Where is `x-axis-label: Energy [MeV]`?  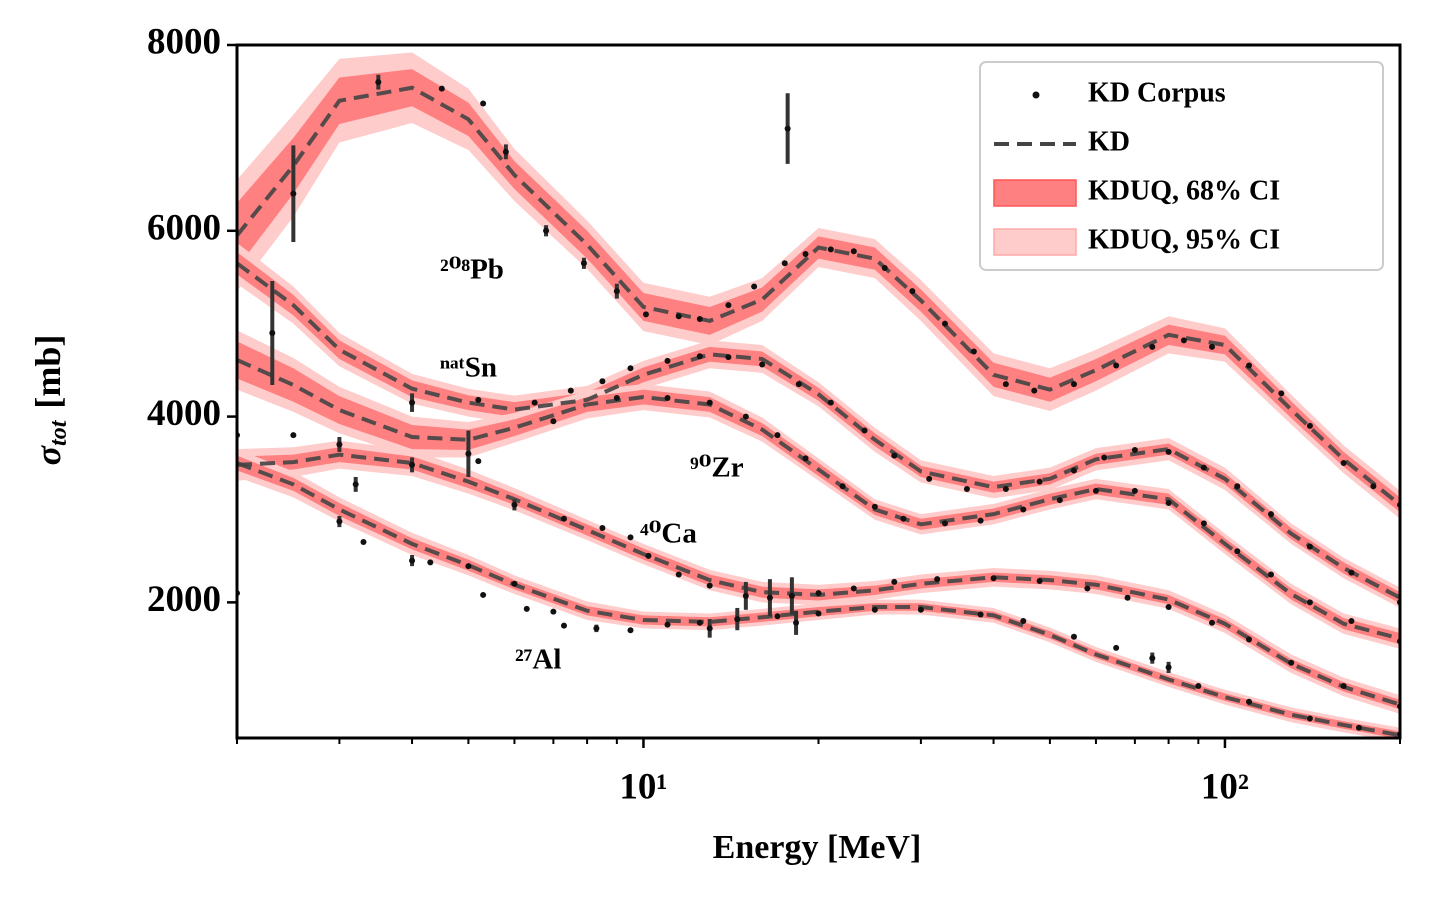 x-axis-label: Energy [MeV] is located at coordinates (817, 847).